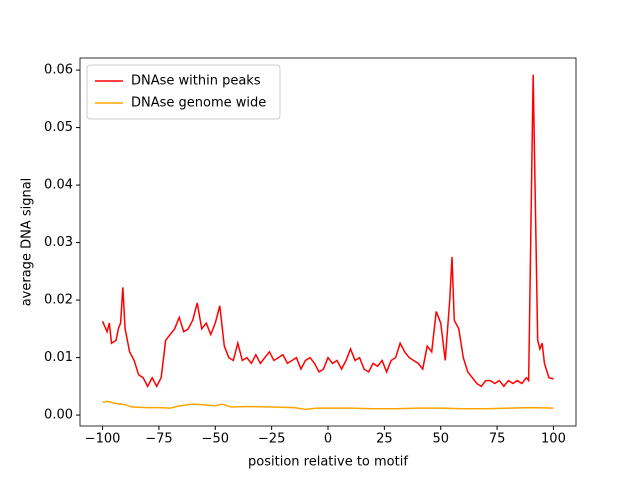 Image resolution: width=640 pixels, height=484 pixels. What do you see at coordinates (103, 439) in the screenshot?
I see `x-tick-label: −100` at bounding box center [103, 439].